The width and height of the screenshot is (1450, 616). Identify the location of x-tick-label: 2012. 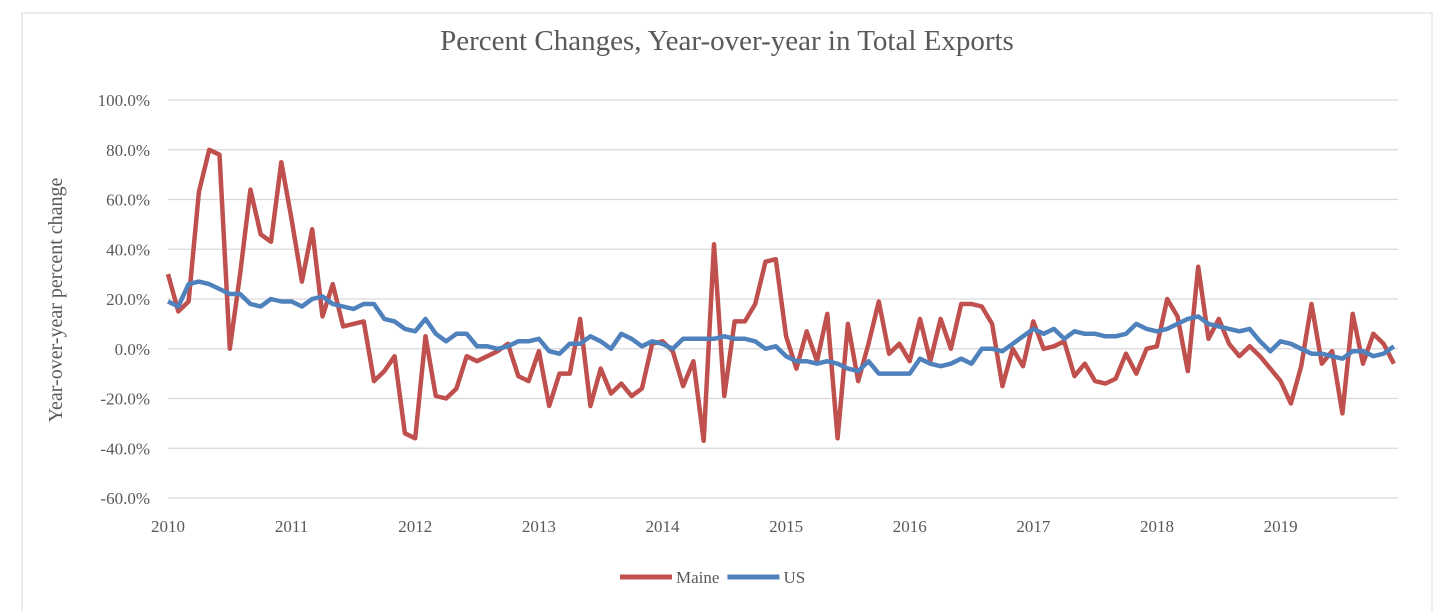
(415, 526).